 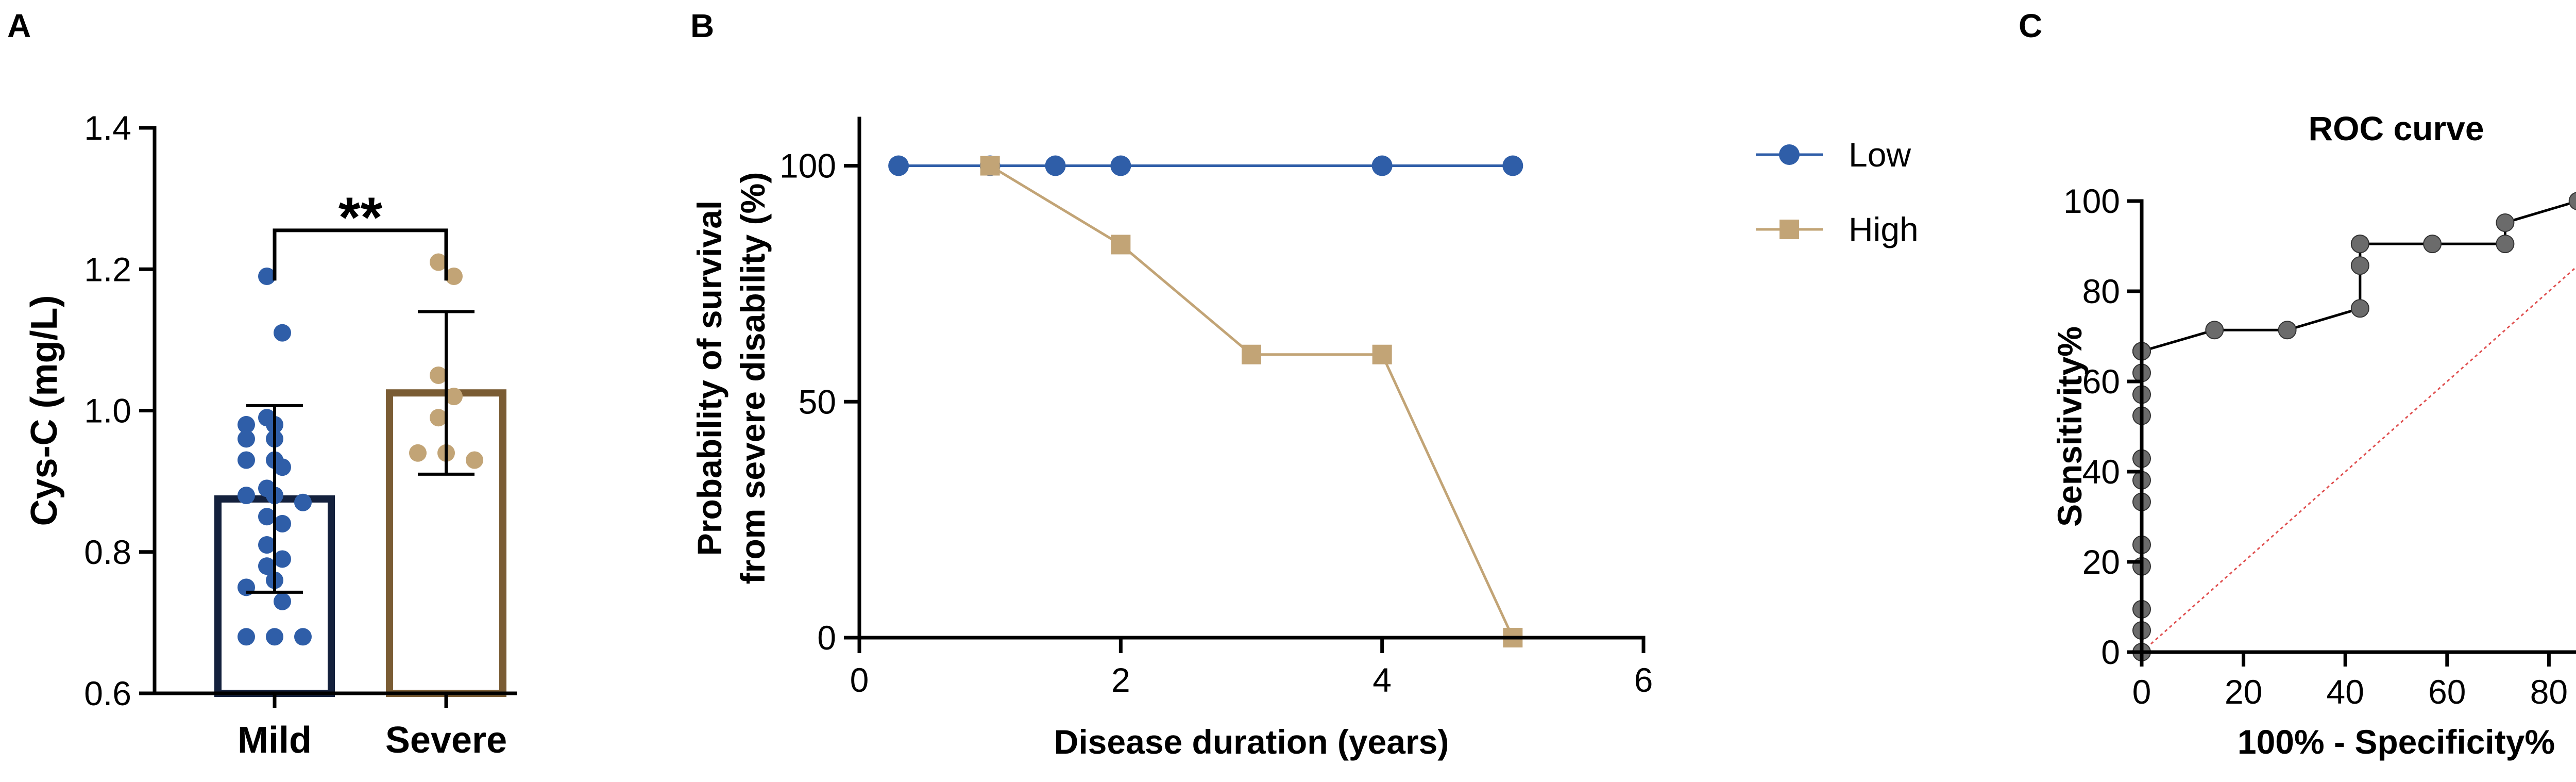 I want to click on y-tick-label: 1.0, so click(x=108, y=411).